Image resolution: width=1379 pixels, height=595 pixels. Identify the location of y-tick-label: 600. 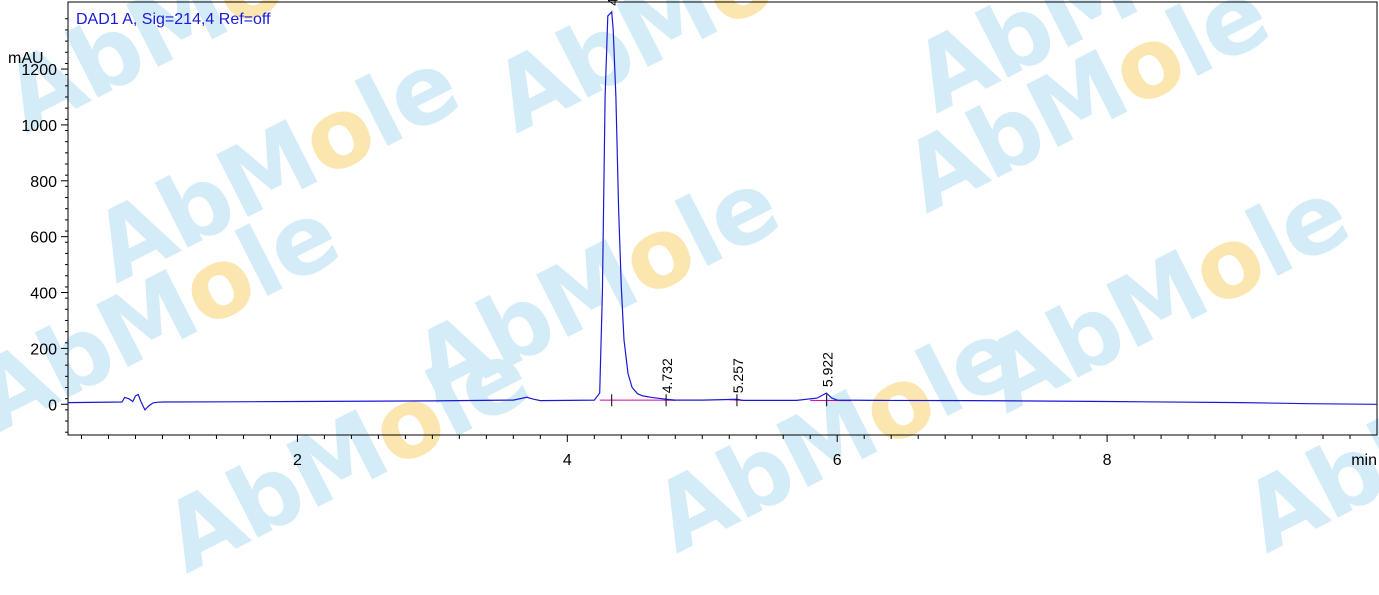
(43, 238).